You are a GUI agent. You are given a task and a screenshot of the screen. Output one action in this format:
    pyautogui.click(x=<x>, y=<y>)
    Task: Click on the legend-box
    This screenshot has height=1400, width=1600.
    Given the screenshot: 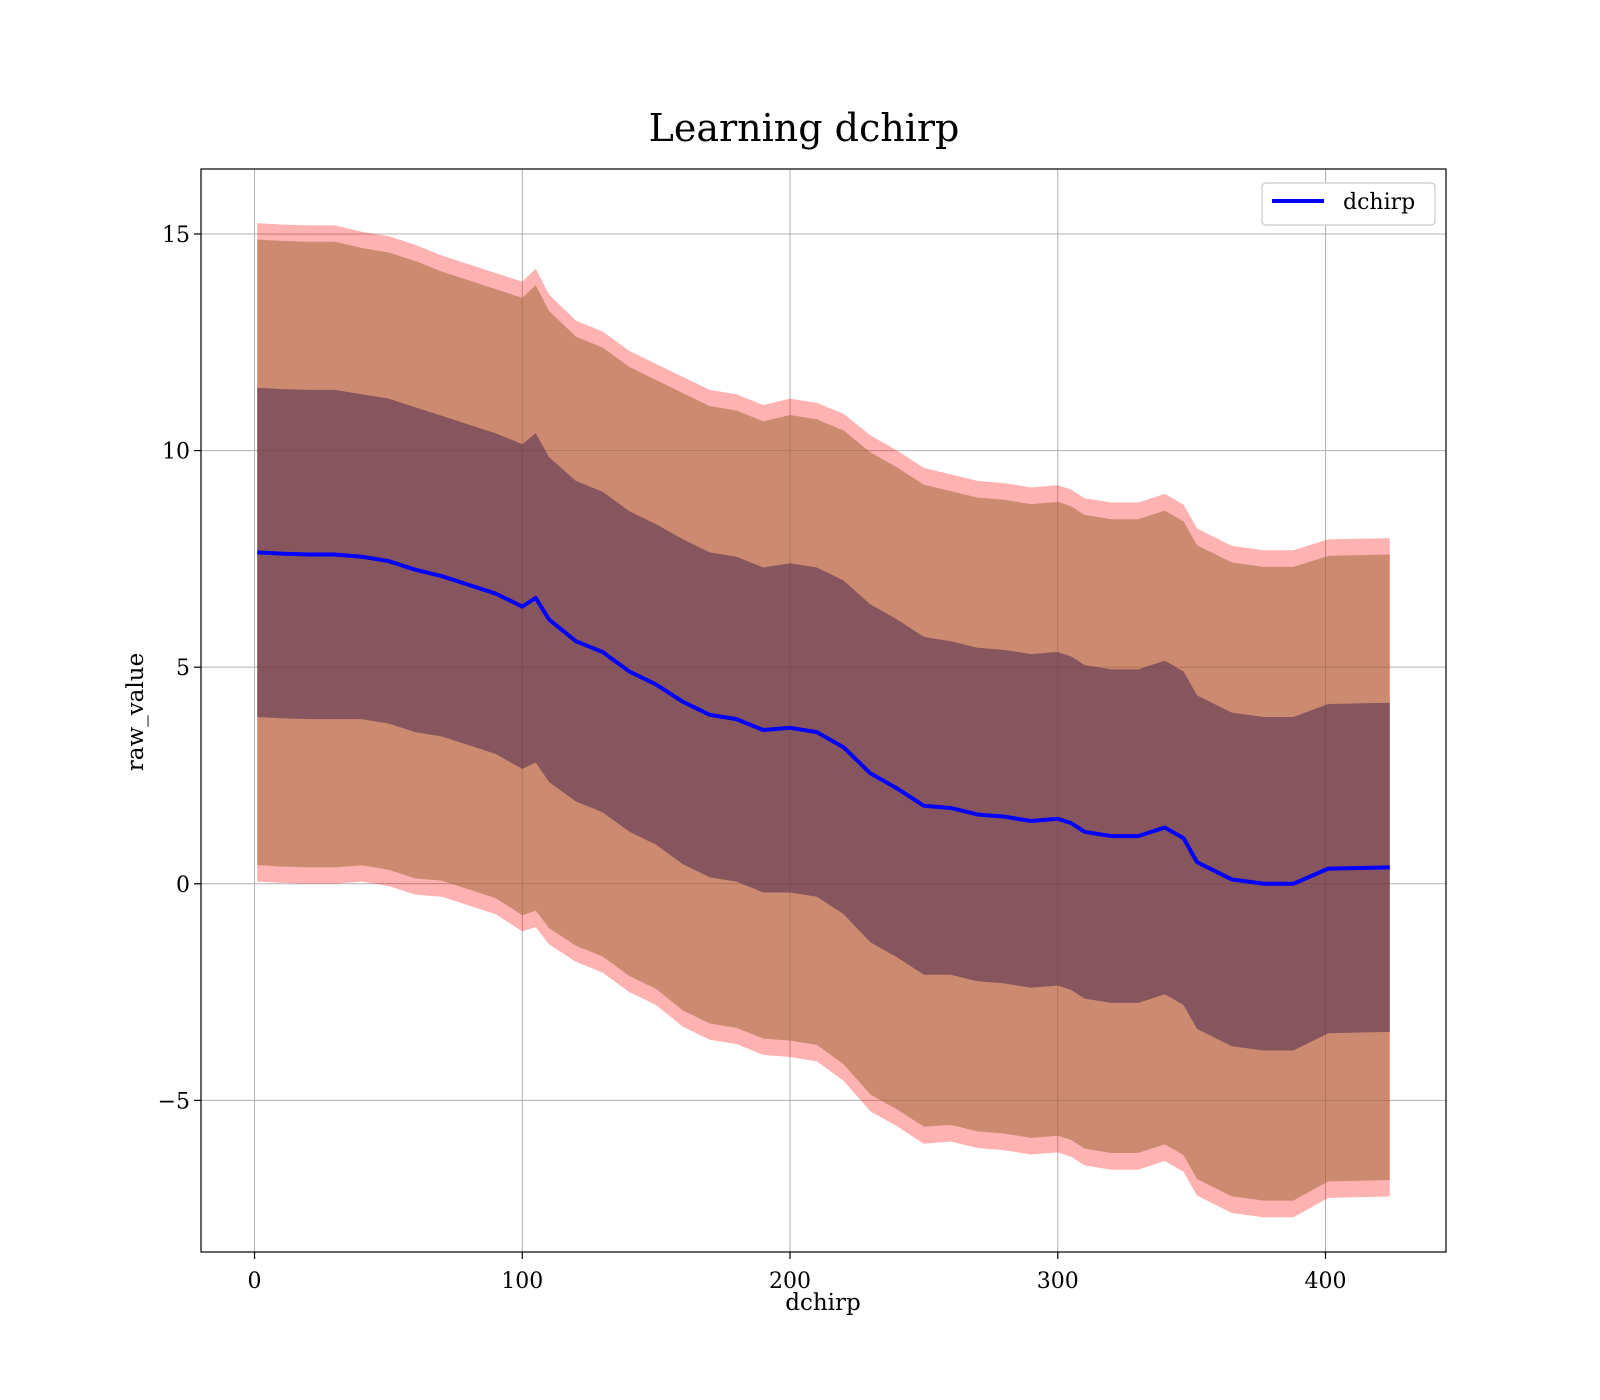 What is the action you would take?
    pyautogui.click(x=1348, y=204)
    